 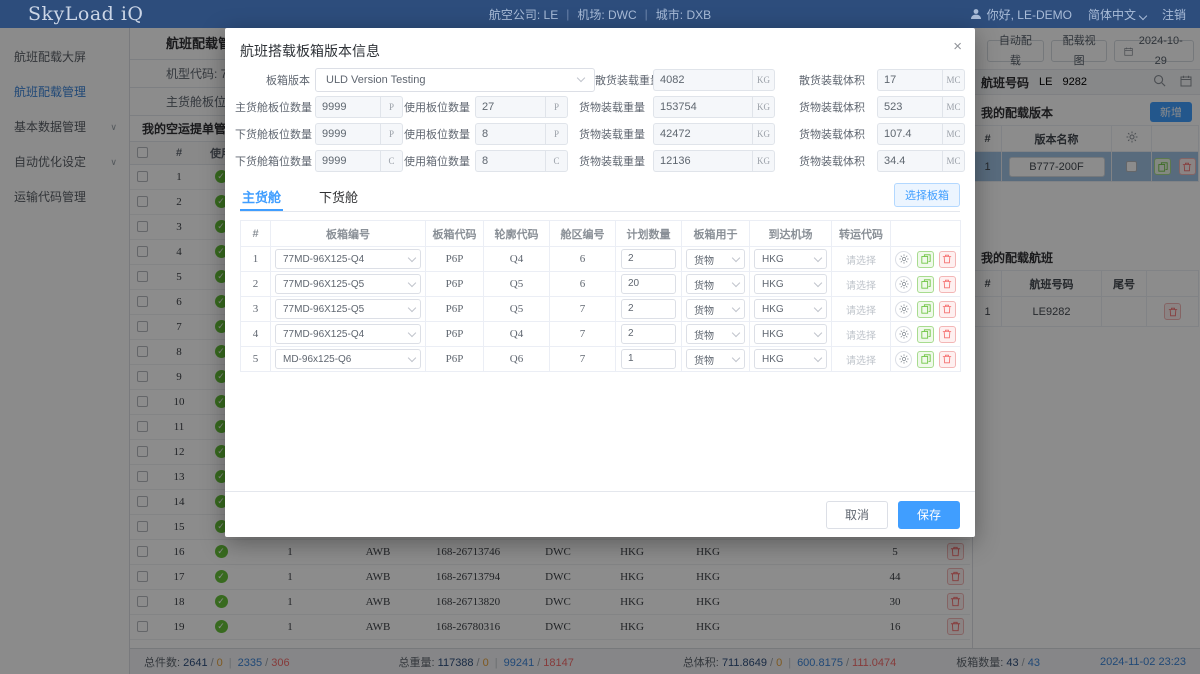 I want to click on uld-version-select: ULD Version Testing, so click(x=455, y=79).